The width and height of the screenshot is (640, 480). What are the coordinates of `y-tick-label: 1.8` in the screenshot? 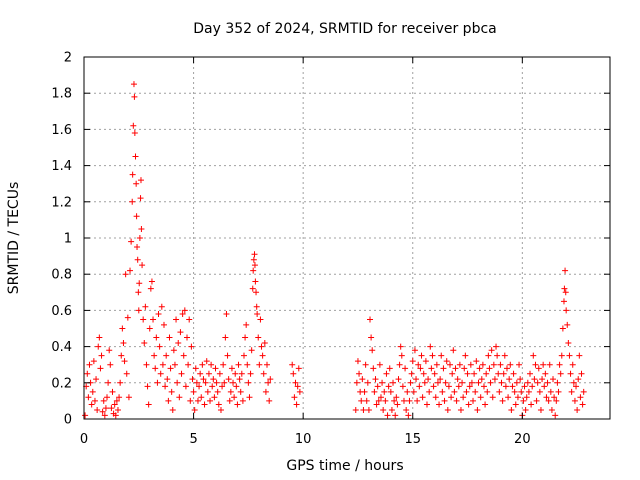 It's located at (61, 94).